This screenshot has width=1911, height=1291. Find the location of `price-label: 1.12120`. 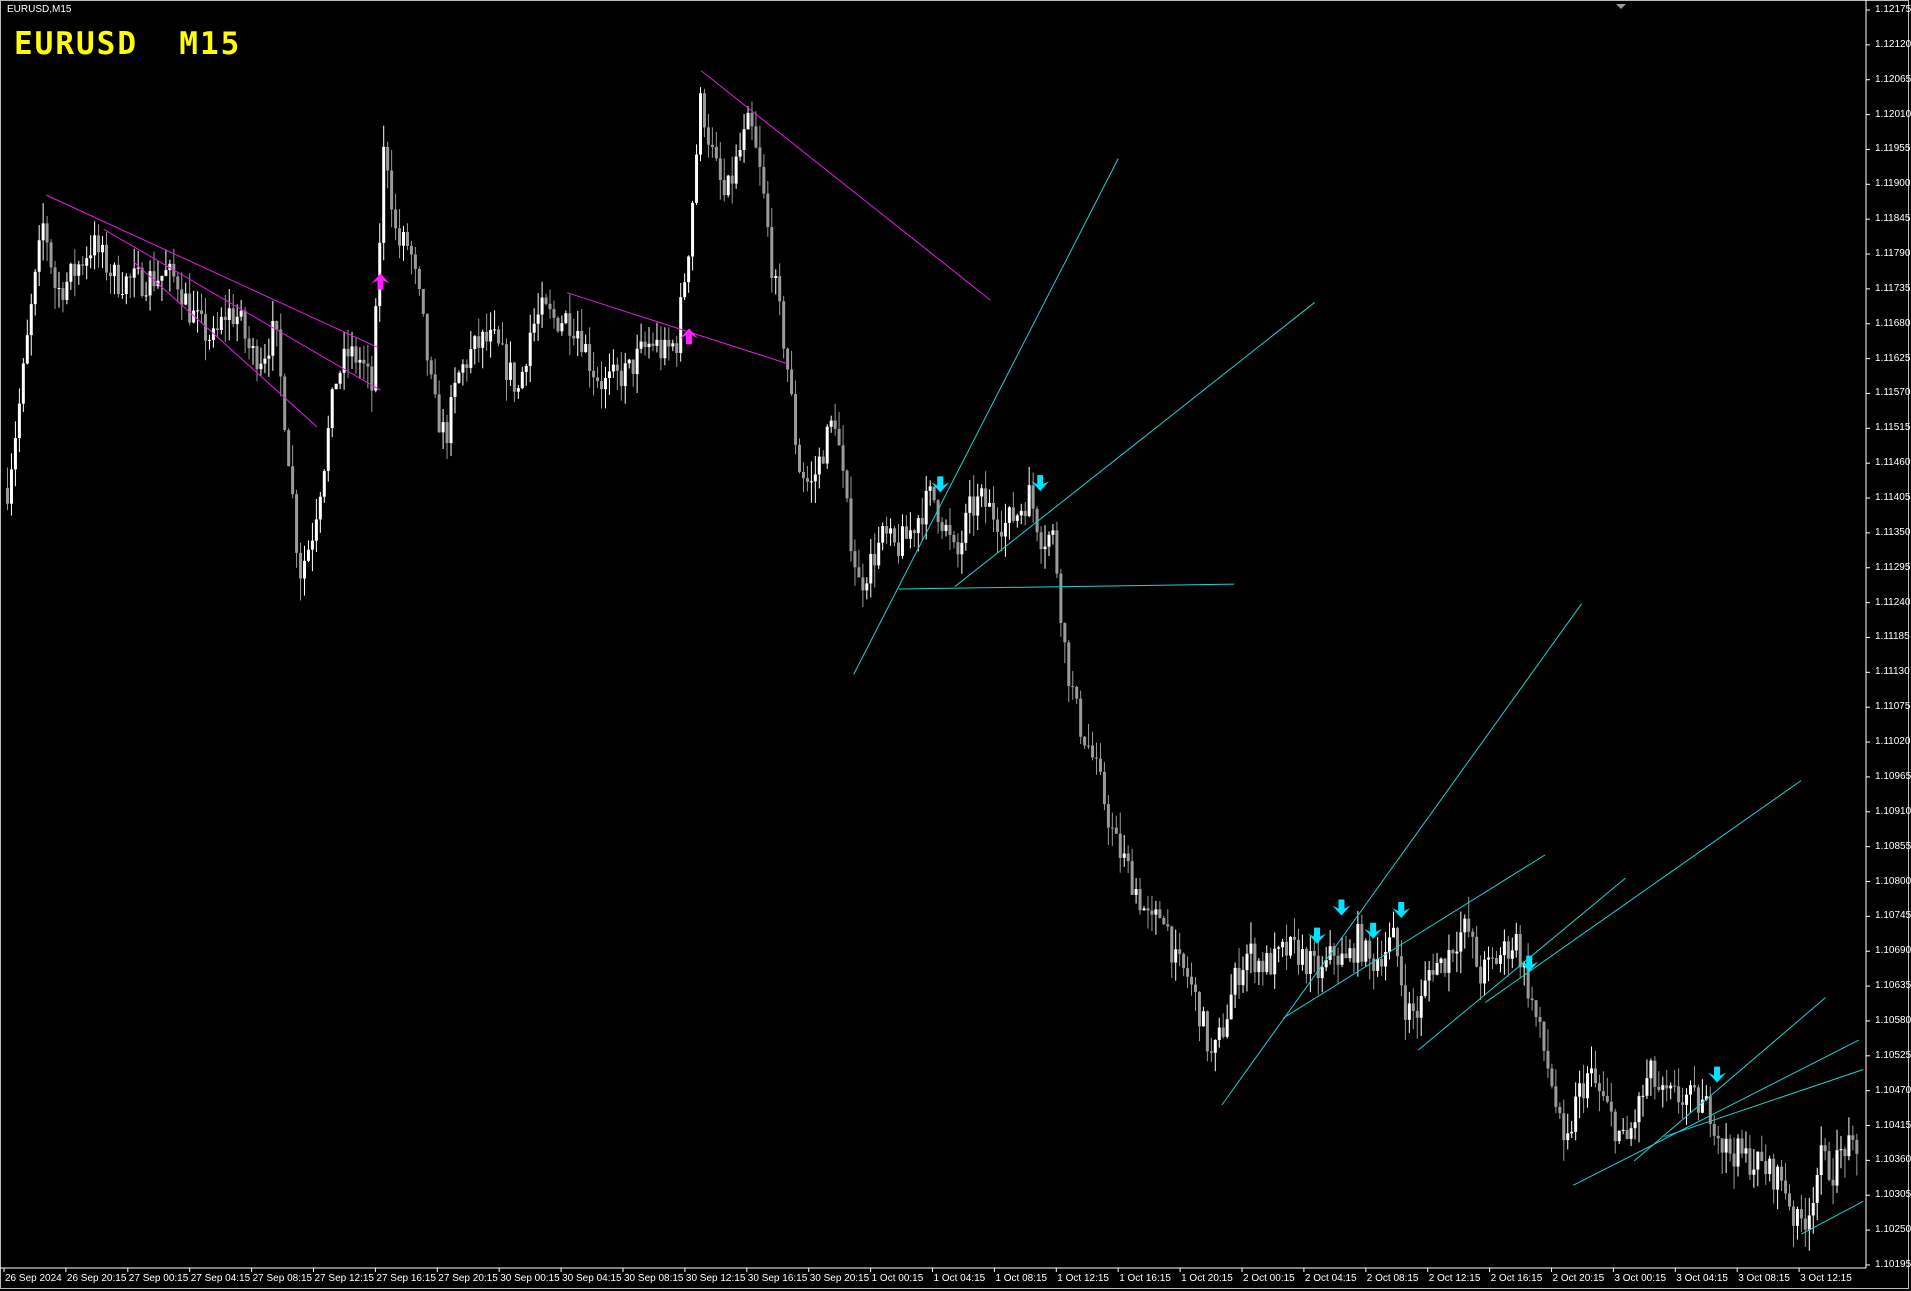

price-label: 1.12120 is located at coordinates (1893, 44).